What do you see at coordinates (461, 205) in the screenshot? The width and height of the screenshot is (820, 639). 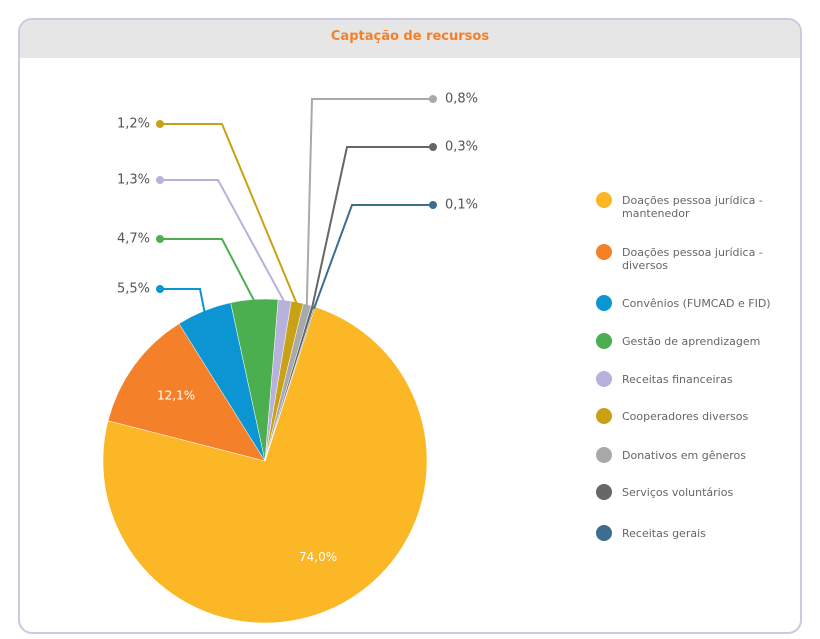 I see `data-label: 0,1%` at bounding box center [461, 205].